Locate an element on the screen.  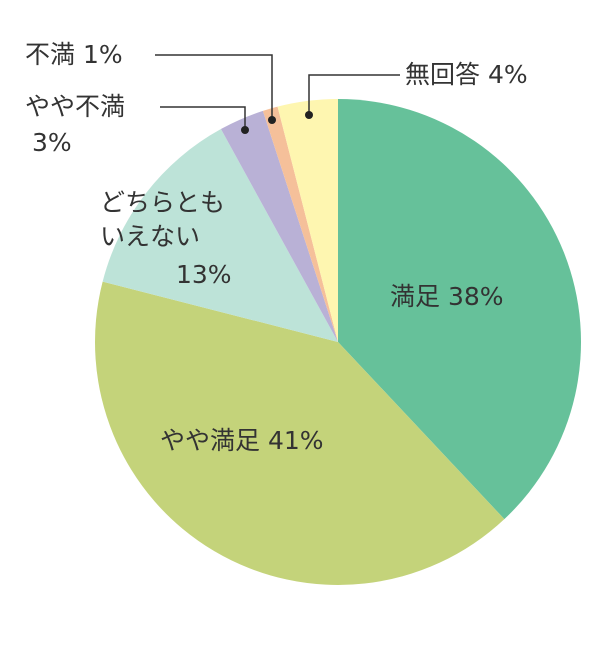
value-label: 13% is located at coordinates (204, 274).